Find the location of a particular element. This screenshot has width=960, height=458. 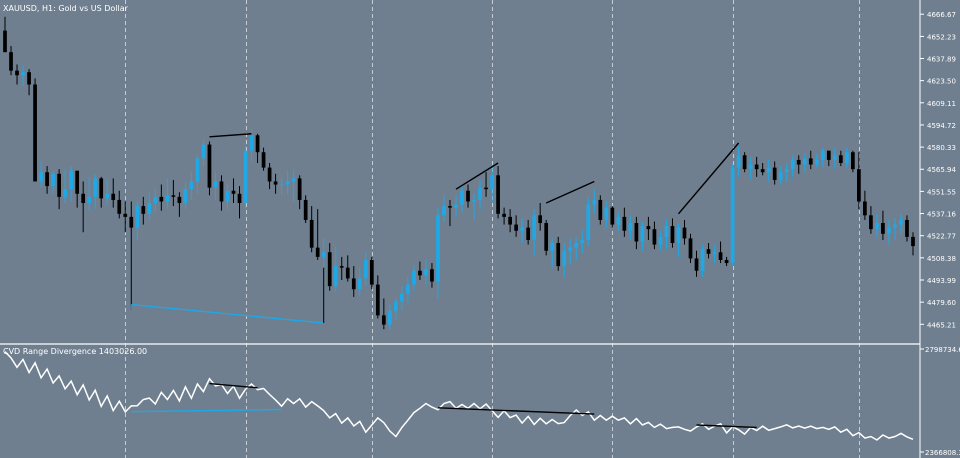

price-tick-label: 4551.55 is located at coordinates (941, 192).